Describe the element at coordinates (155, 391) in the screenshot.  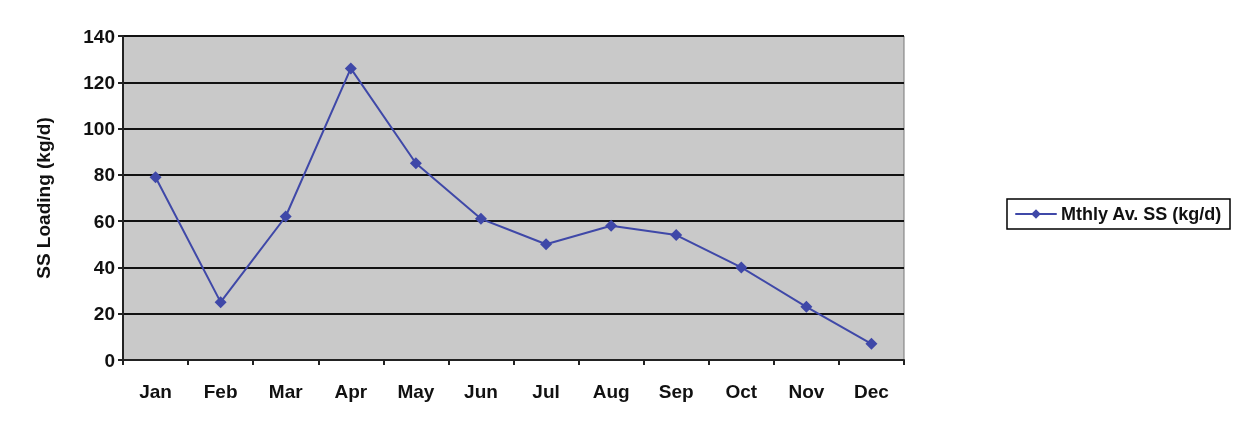
I see `x-tick-label: Jan` at that location.